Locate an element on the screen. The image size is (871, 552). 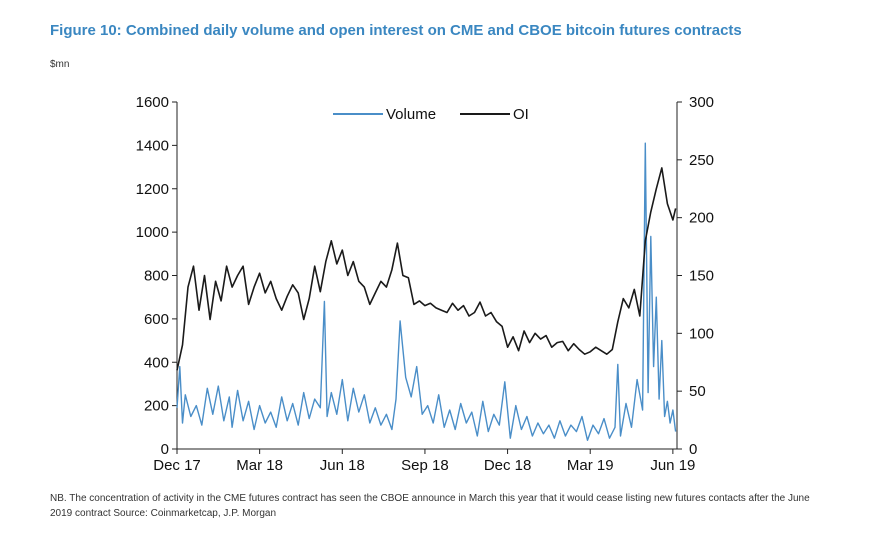
y-right-tick-label: 300 is located at coordinates (701, 102).